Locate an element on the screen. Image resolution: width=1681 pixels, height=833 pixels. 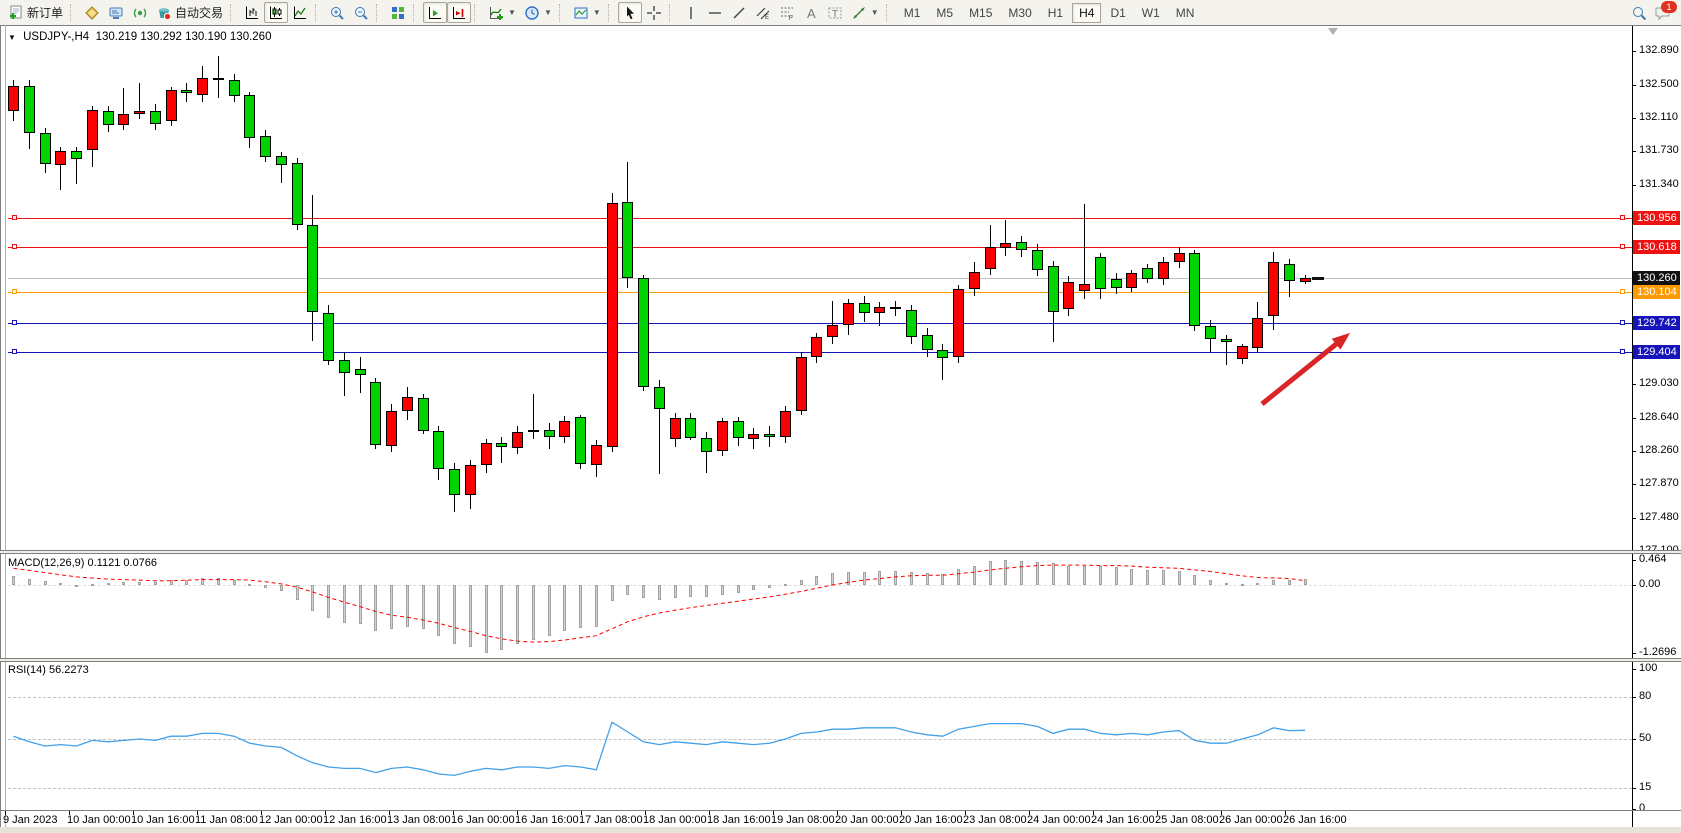
arrows-button: ▼ is located at coordinates (865, 12).